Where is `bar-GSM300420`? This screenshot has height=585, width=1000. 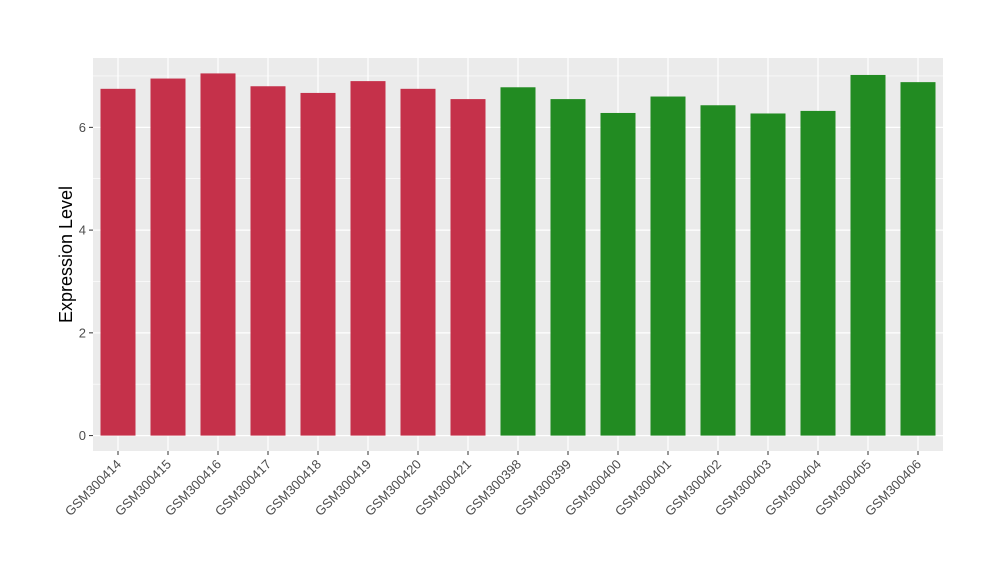 bar-GSM300420 is located at coordinates (418, 262).